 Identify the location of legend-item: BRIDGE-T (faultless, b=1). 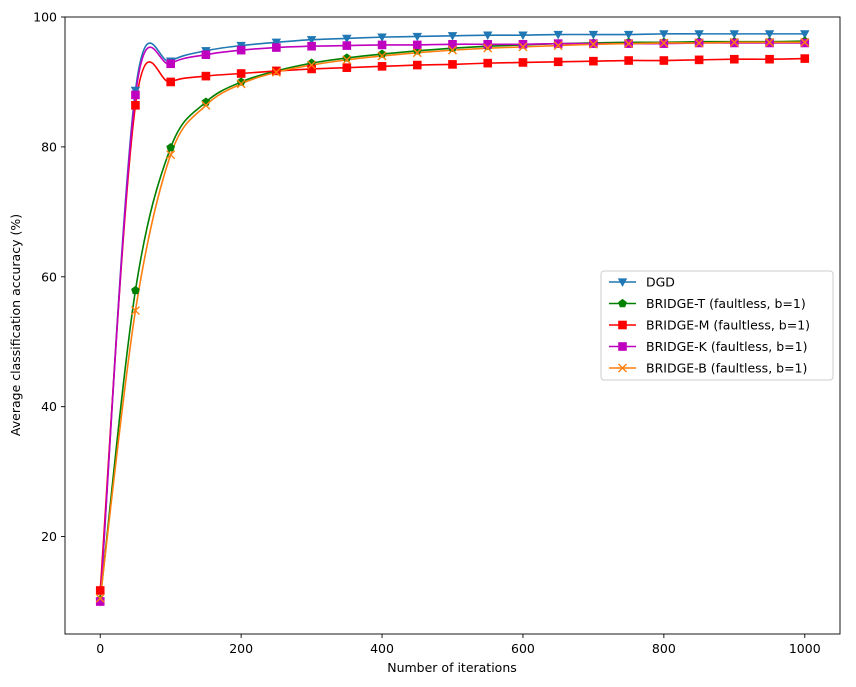
(707, 303).